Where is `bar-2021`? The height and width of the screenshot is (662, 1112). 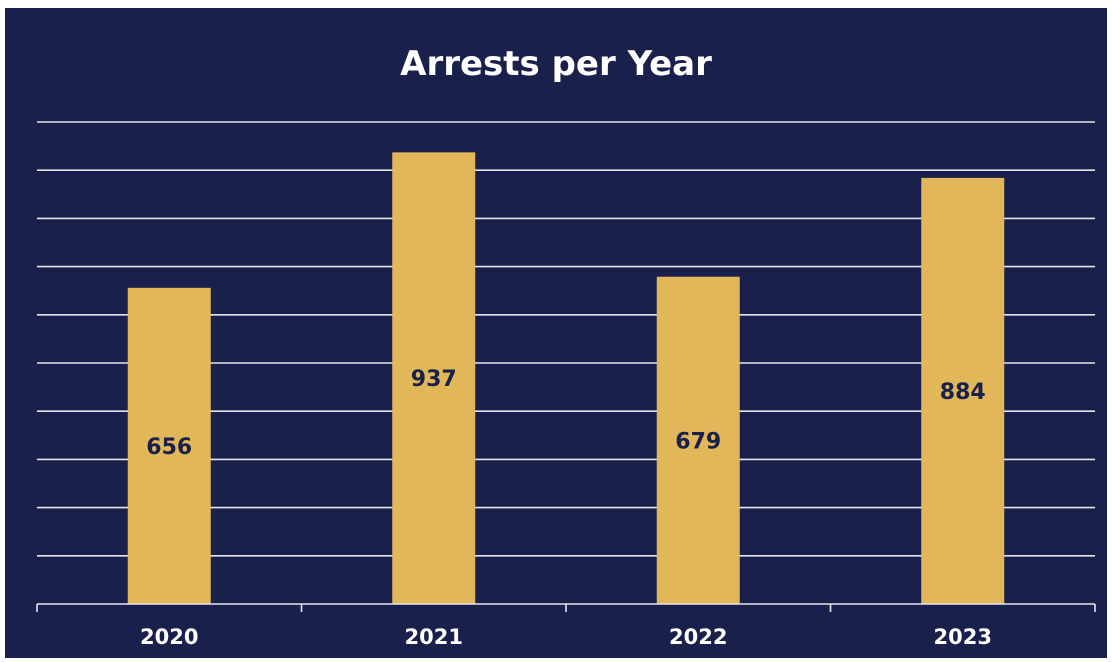 bar-2021 is located at coordinates (434, 378).